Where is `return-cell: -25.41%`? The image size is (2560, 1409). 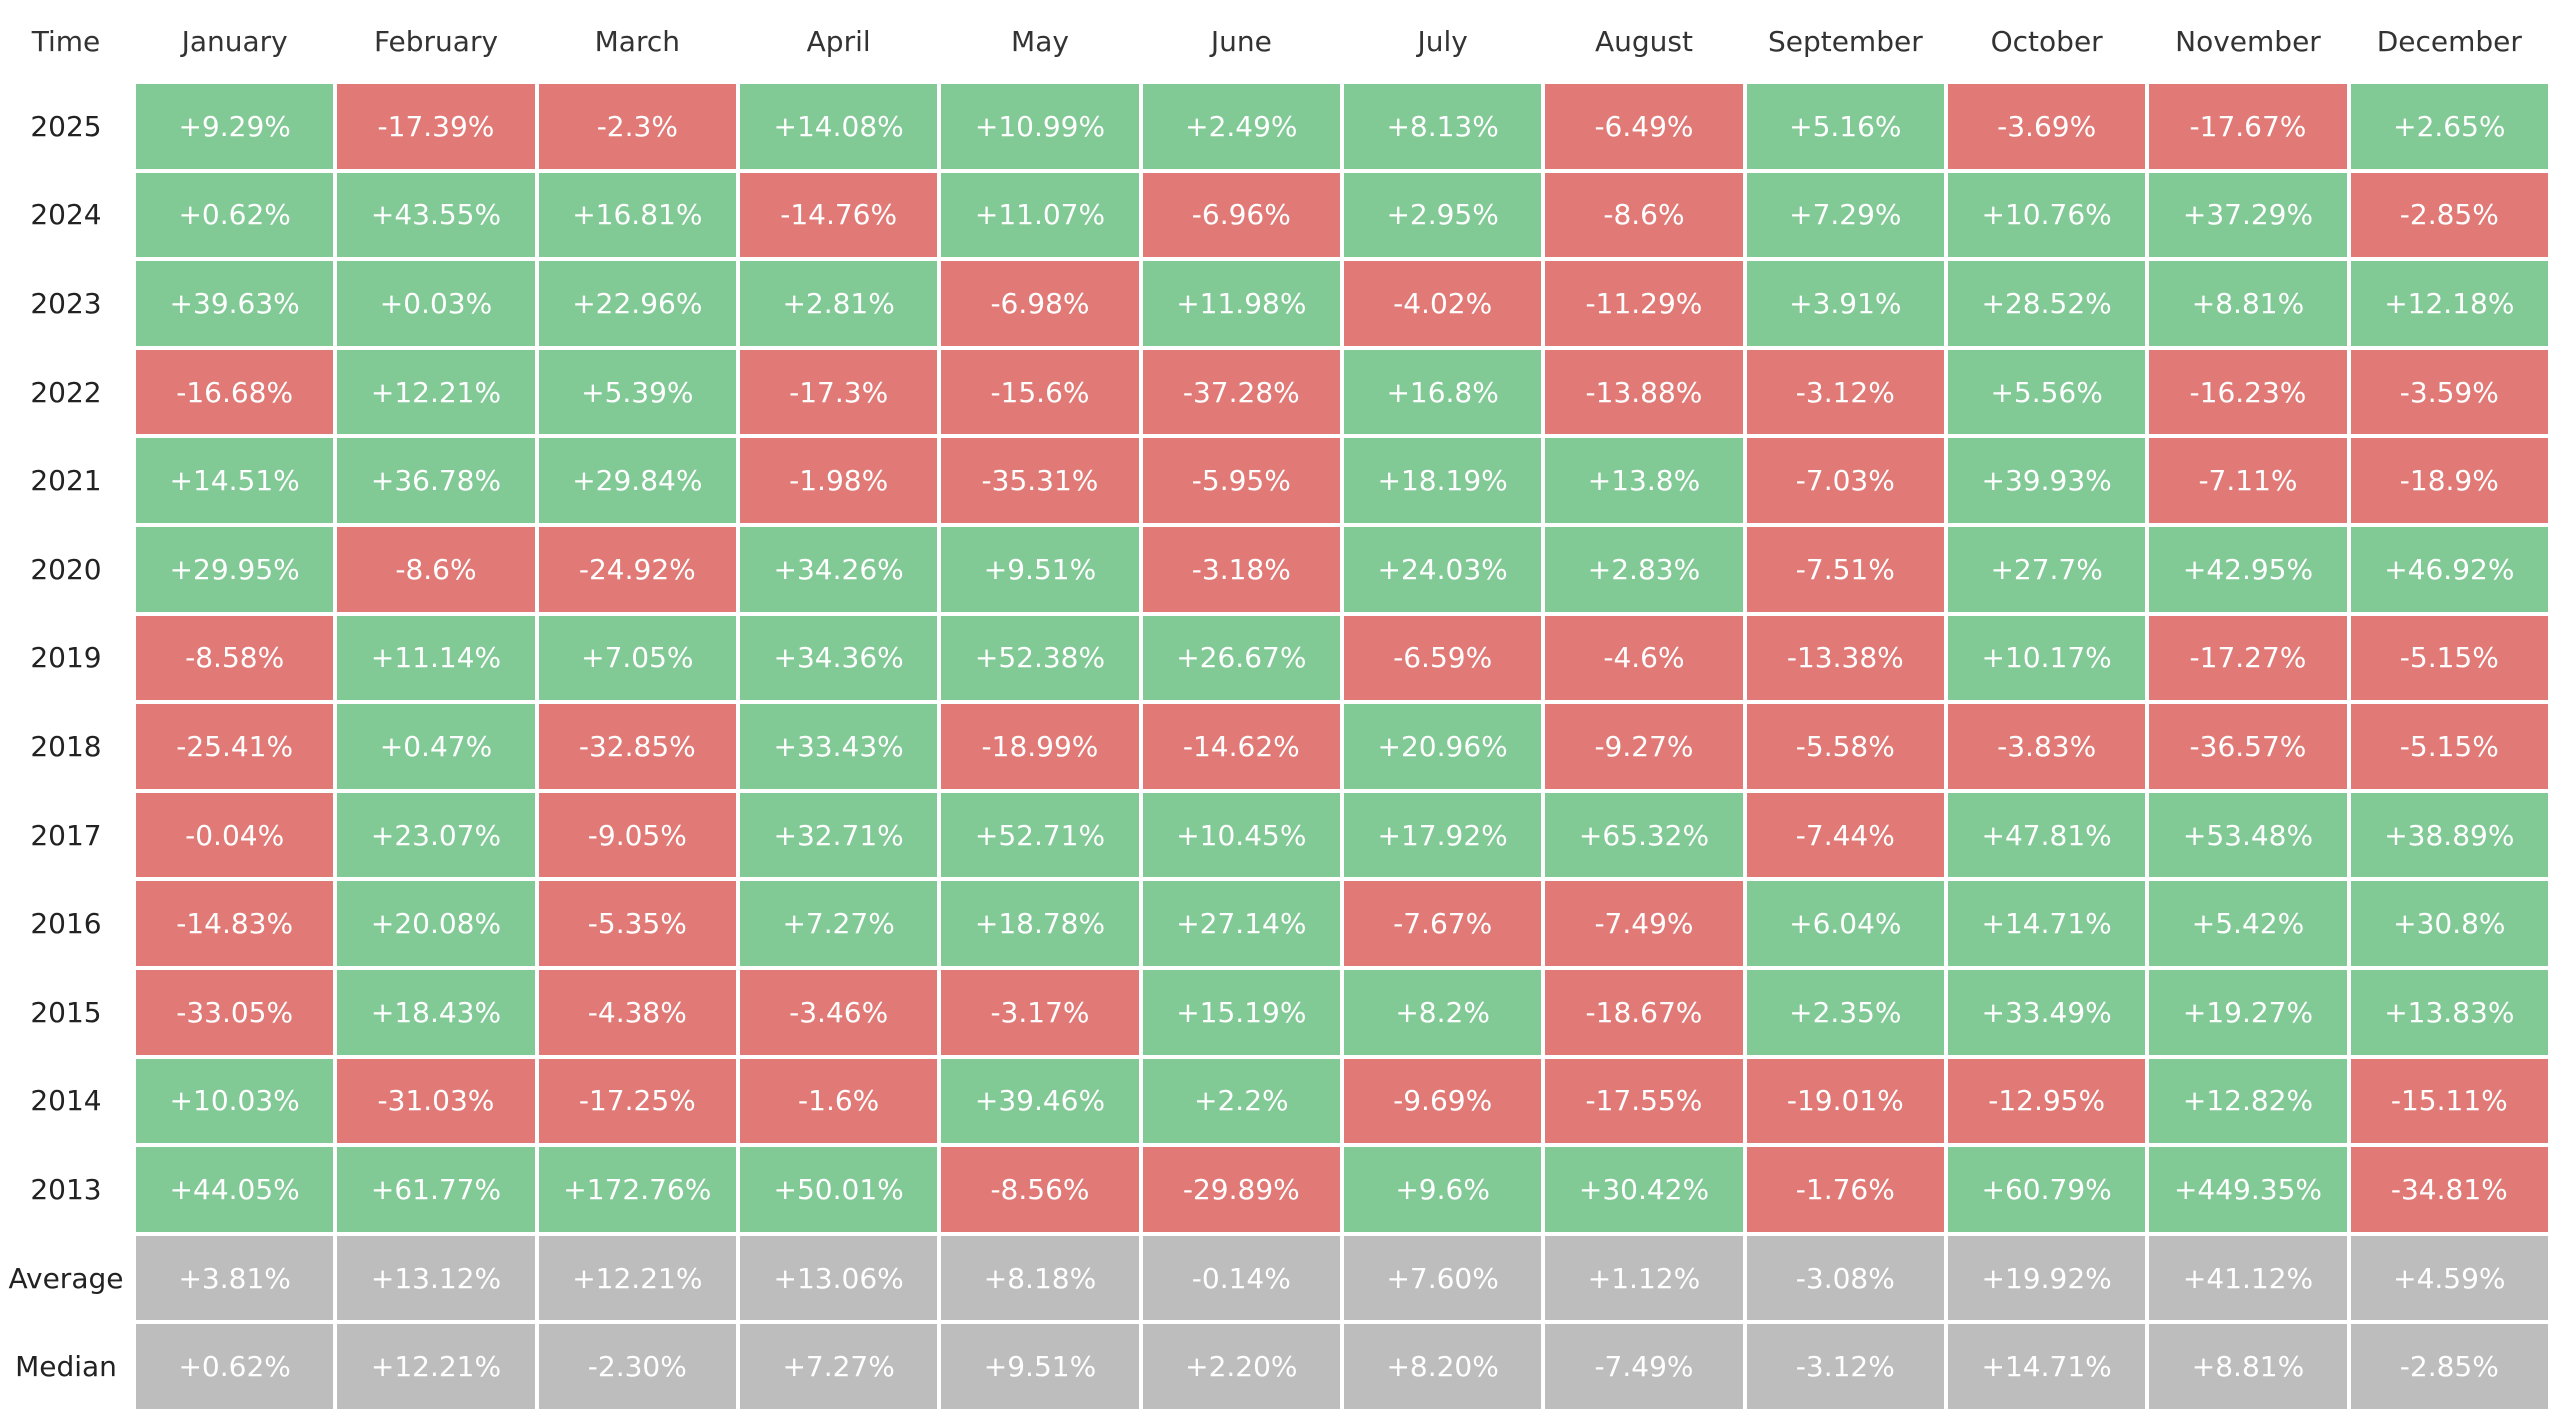 return-cell: -25.41% is located at coordinates (235, 746).